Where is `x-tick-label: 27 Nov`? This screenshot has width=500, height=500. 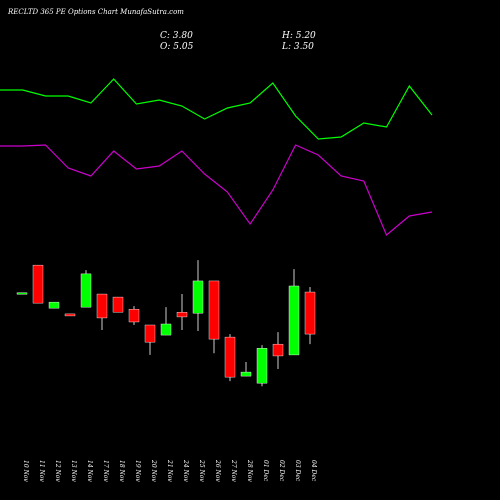
x-tick-label: 27 Nov is located at coordinates (233, 470).